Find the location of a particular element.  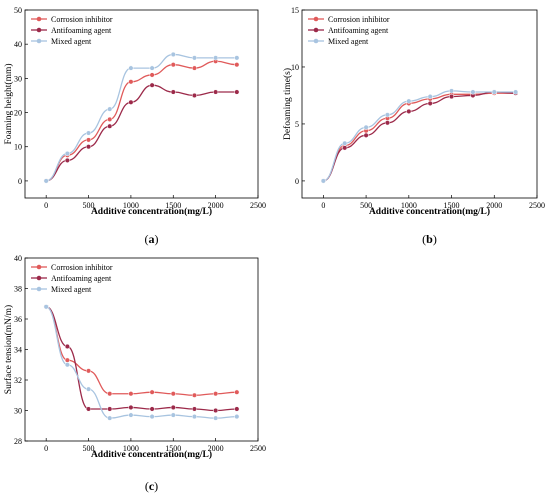

y-tick-label: 34 is located at coordinates (18, 350).